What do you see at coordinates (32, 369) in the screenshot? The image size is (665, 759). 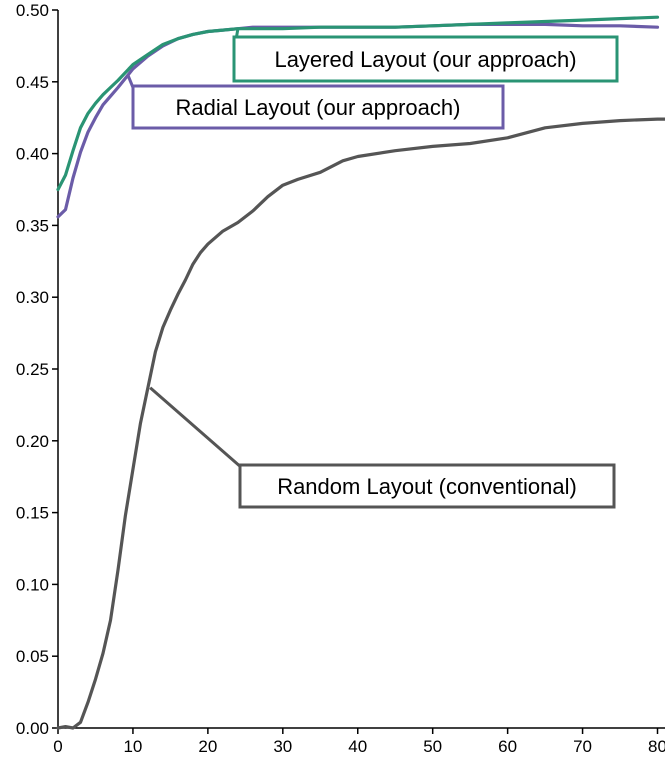 I see `y-tick-label: 0.25` at bounding box center [32, 369].